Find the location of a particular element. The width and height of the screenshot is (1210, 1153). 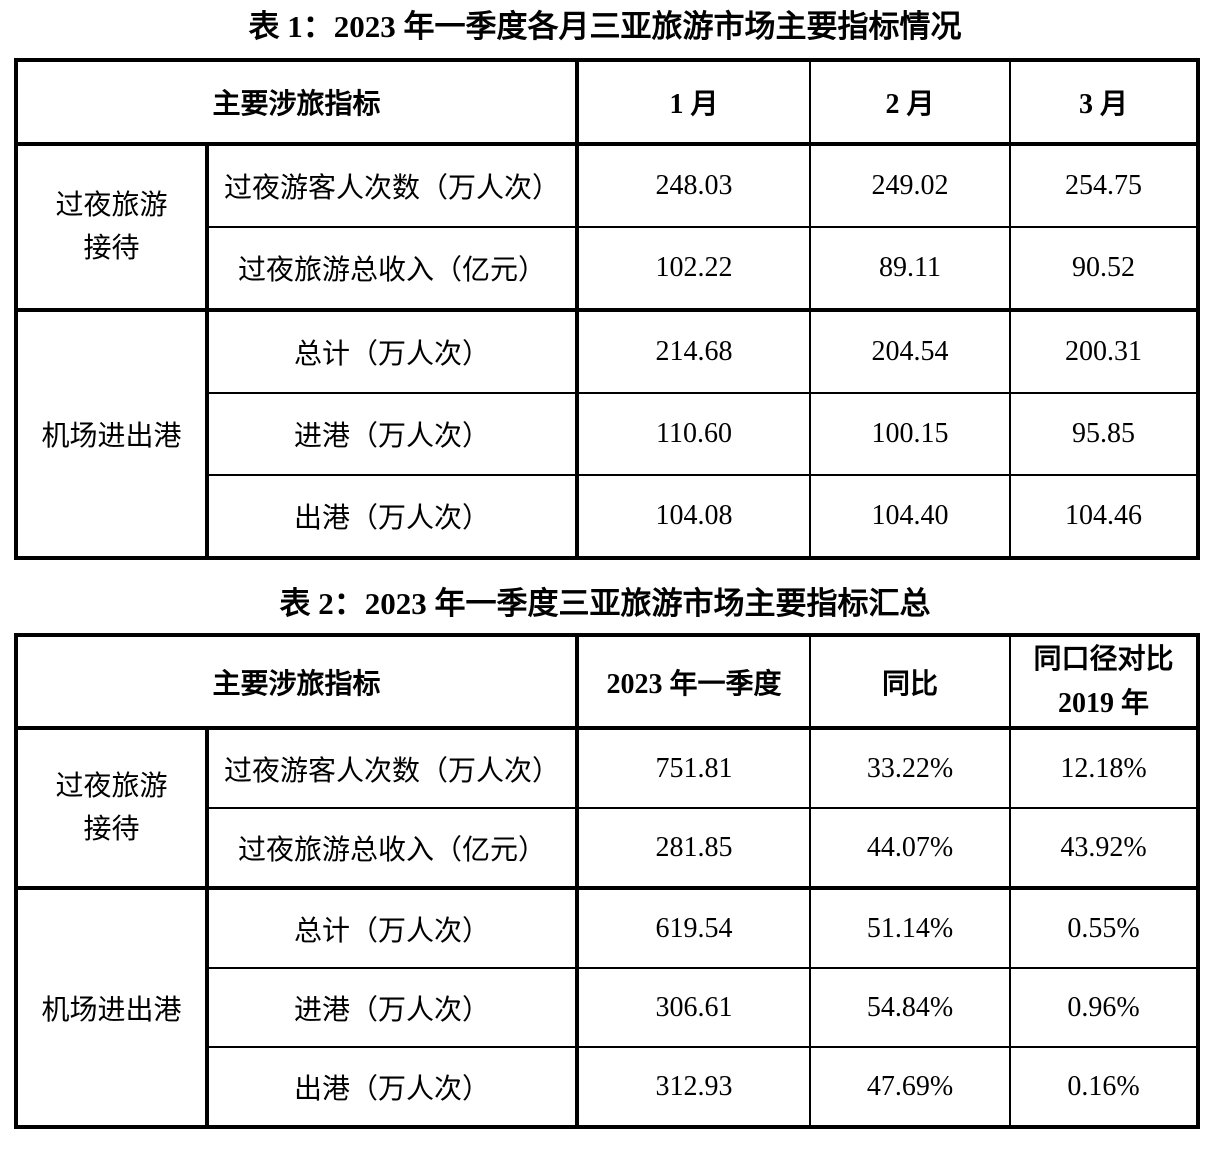

value-cell: 102.22 is located at coordinates (694, 268).